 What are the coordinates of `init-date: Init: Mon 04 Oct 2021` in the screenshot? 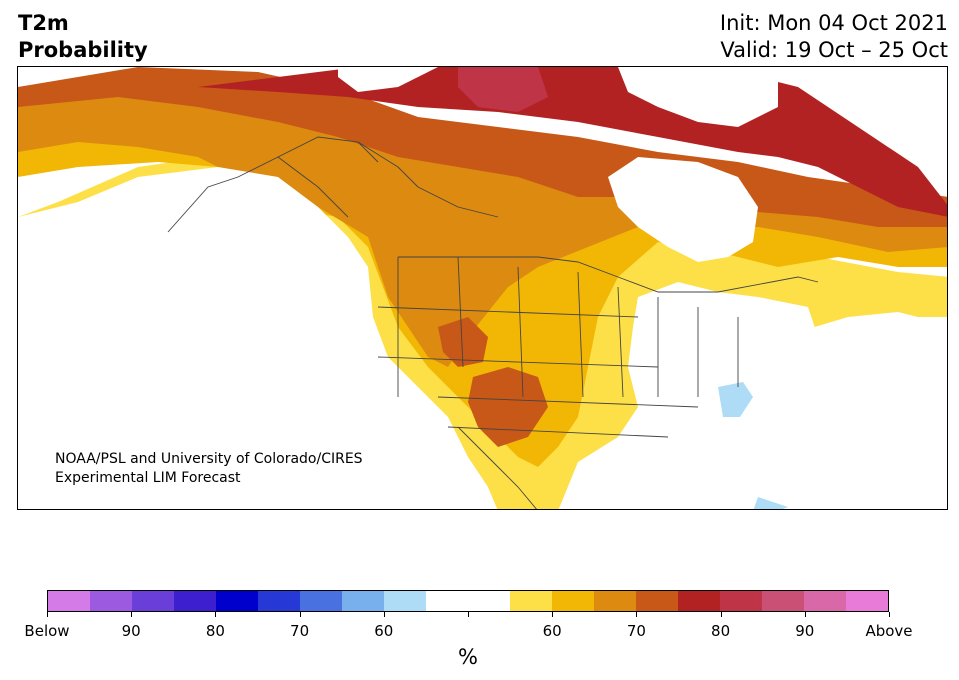 It's located at (833, 23).